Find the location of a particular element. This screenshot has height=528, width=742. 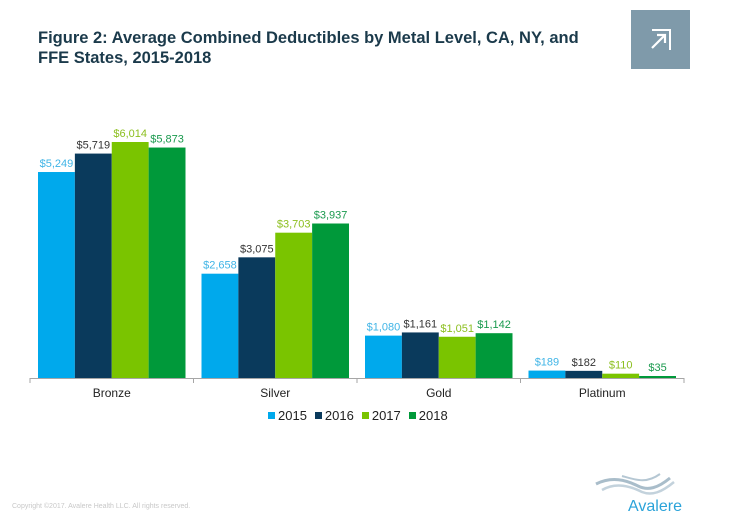

data-label-bronze-2016: $5,719 is located at coordinates (93, 146).